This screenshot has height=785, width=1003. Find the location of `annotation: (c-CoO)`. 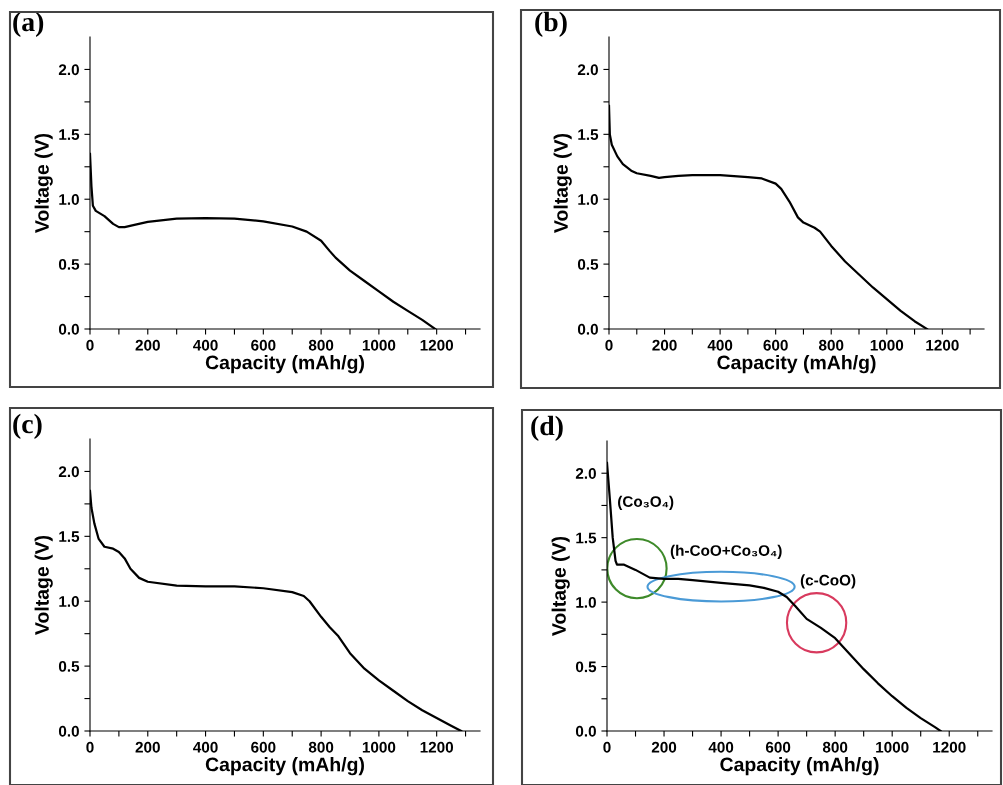

annotation: (c-CoO) is located at coordinates (828, 581).